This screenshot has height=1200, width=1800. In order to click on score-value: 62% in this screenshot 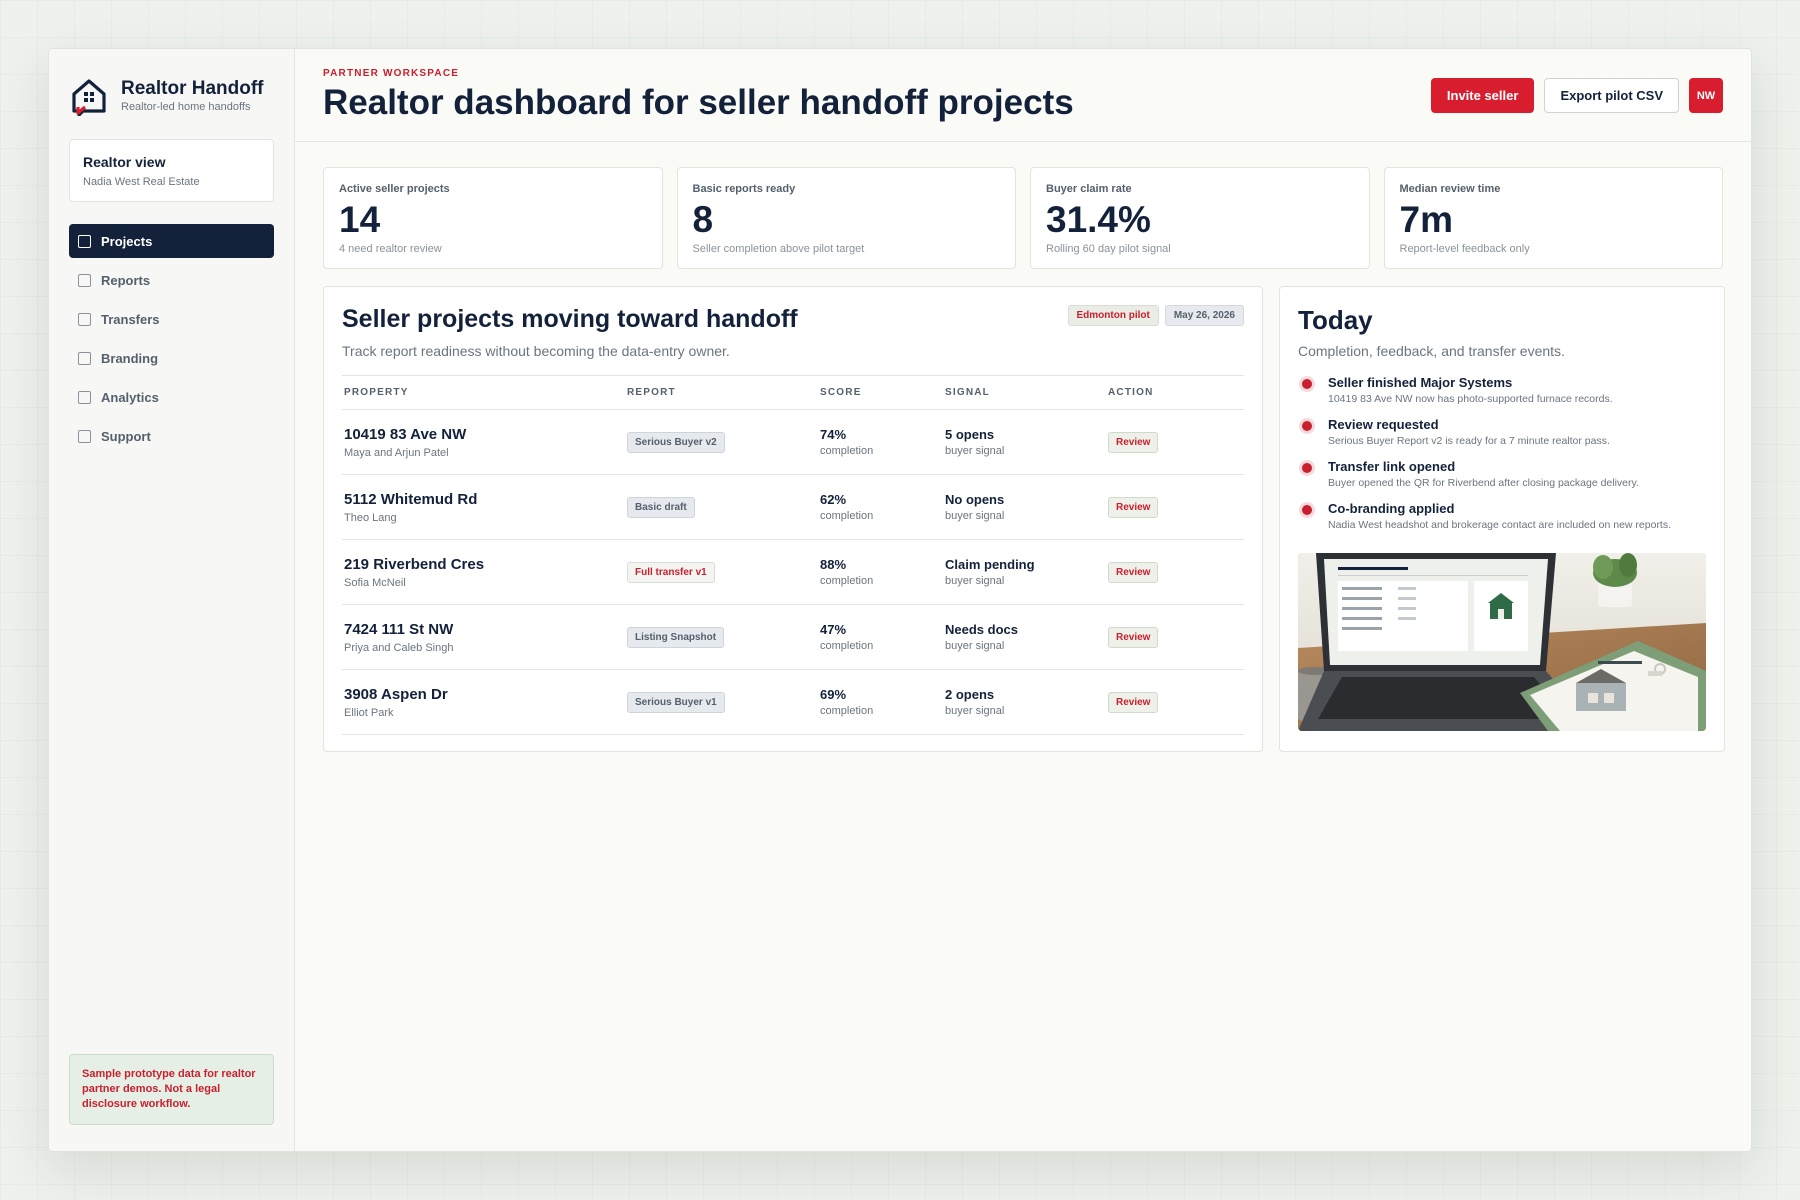, I will do `click(833, 499)`.